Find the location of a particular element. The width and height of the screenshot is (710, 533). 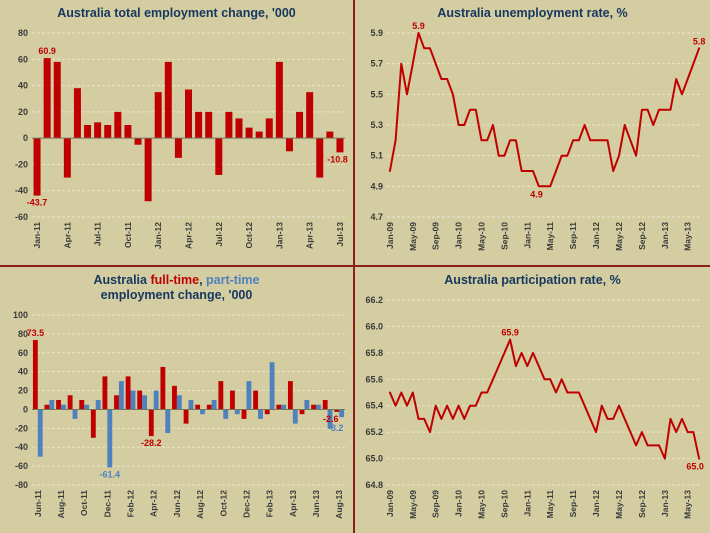

svg-text: 65.4 is located at coordinates (374, 406).